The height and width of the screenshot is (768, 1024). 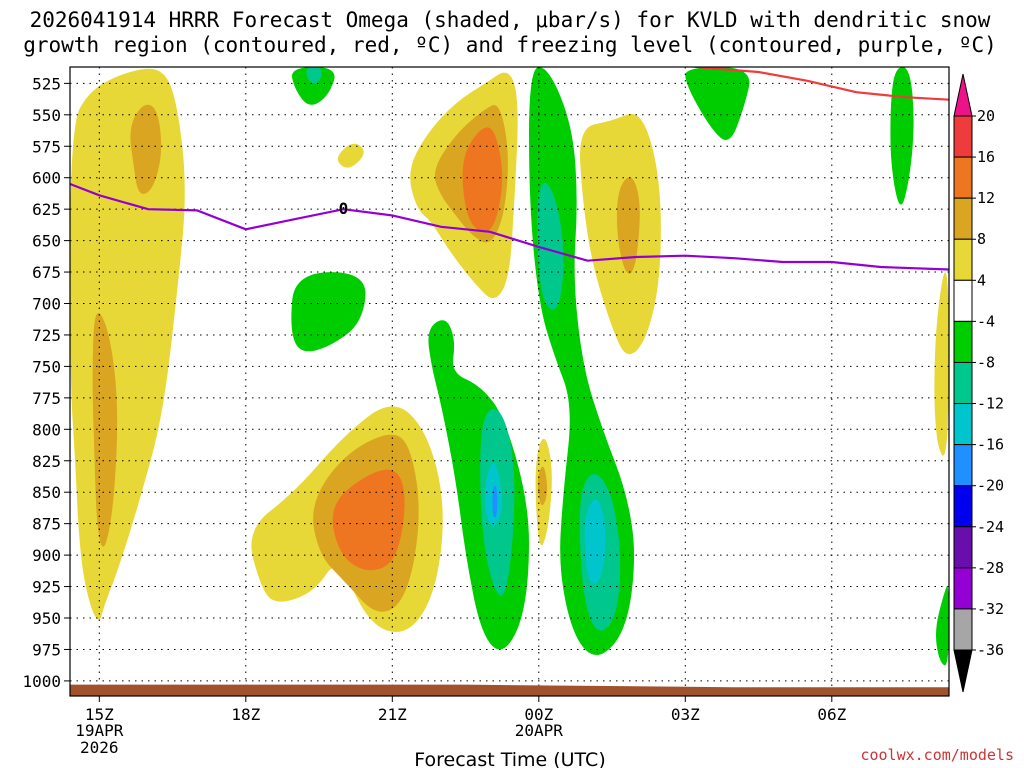 What do you see at coordinates (990, 404) in the screenshot?
I see `colorbar-label--12: -12` at bounding box center [990, 404].